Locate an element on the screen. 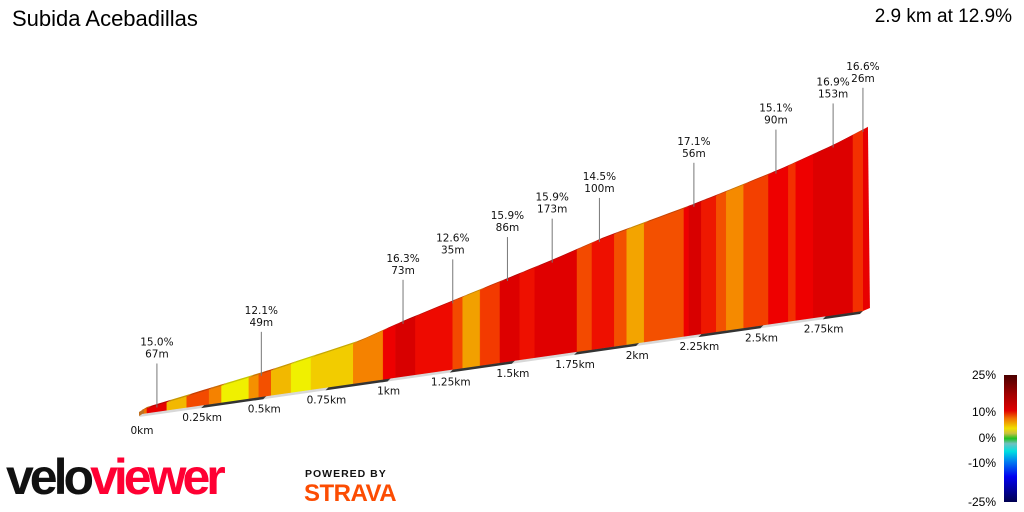  x-tick-label: 2.5km is located at coordinates (761, 338).